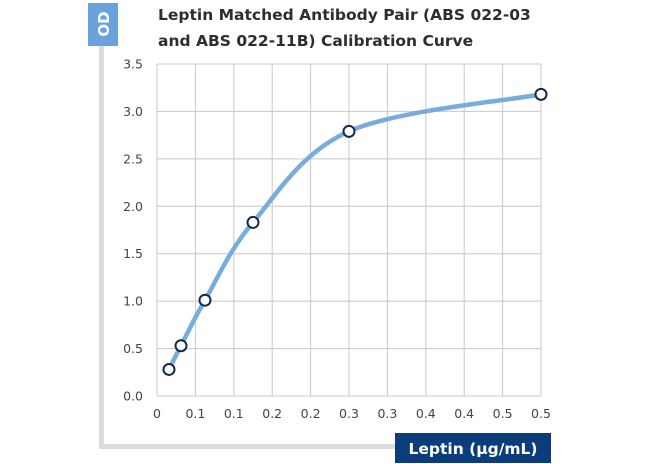 The width and height of the screenshot is (650, 464). I want to click on y-tick-label: 1.0, so click(133, 301).